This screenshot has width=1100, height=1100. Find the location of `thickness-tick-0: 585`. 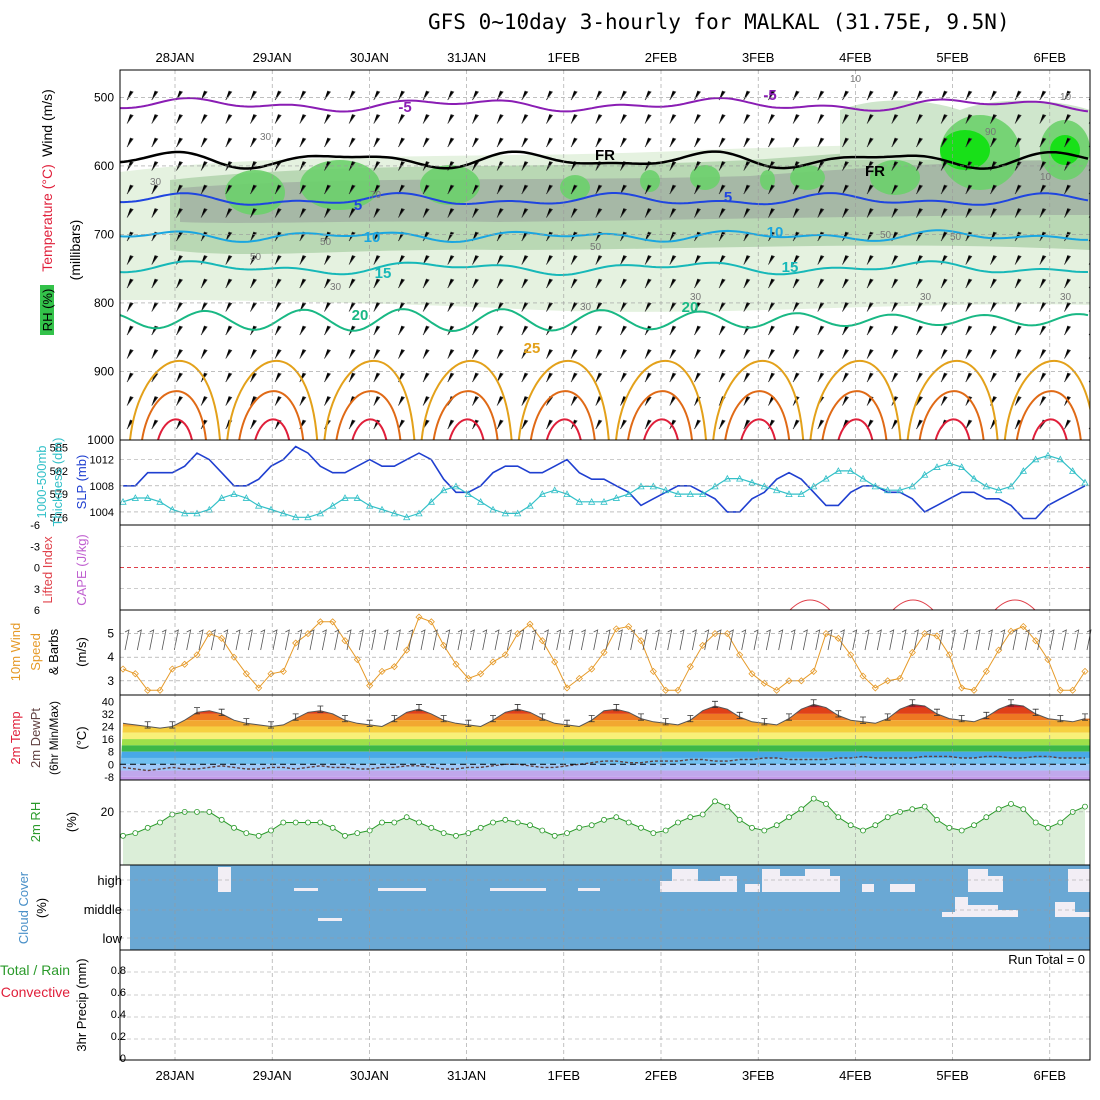

thickness-tick-0: 585 is located at coordinates (59, 449).